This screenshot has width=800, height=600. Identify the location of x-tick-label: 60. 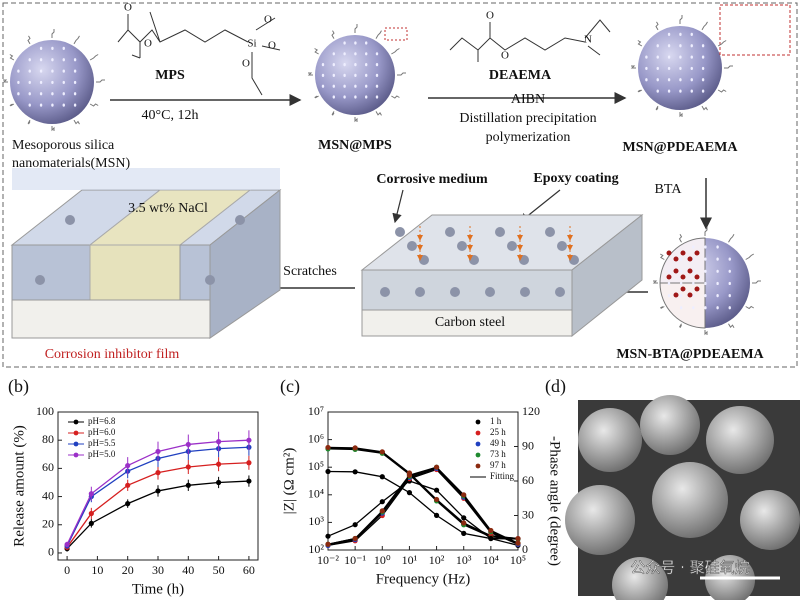
(249, 570).